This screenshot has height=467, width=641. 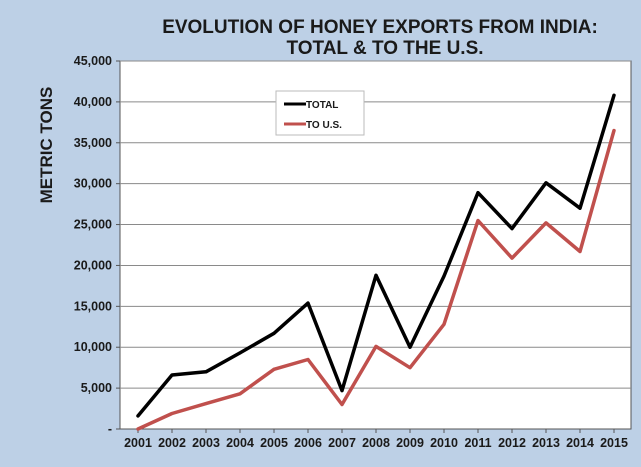 I want to click on legend-box, so click(x=320, y=113).